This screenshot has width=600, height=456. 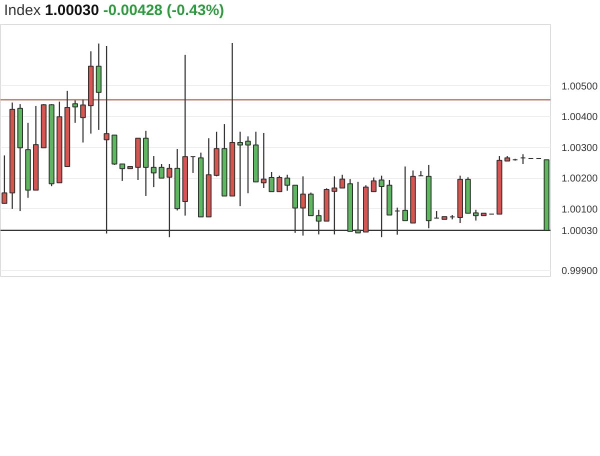 What do you see at coordinates (580, 118) in the screenshot?
I see `y-tick-label: 1.00400` at bounding box center [580, 118].